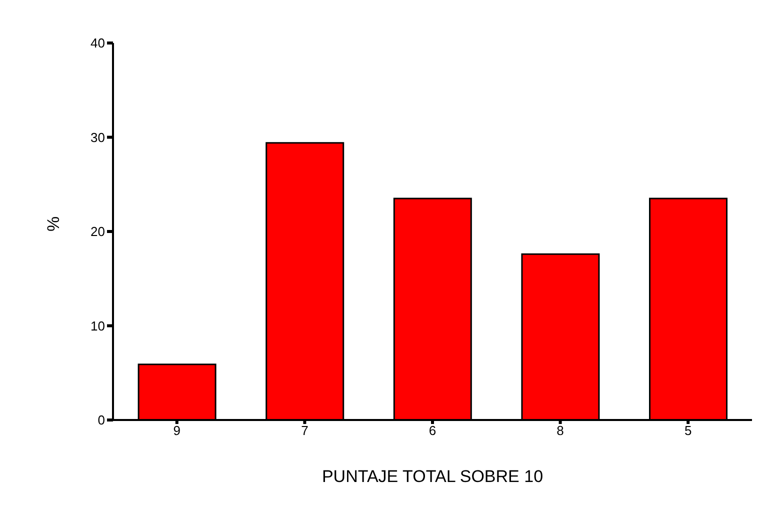 The height and width of the screenshot is (508, 780). I want to click on y-tick-label: 0, so click(101, 420).